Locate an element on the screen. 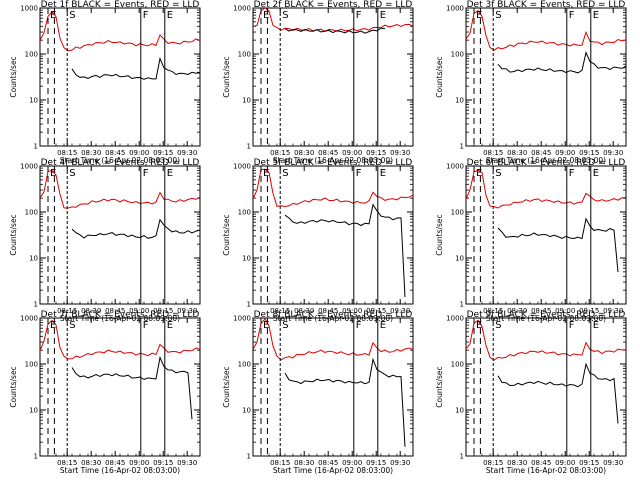 This screenshot has width=640, height=480. panel-title: Det 7f BLACK = Events, RED = LLD is located at coordinates (120, 315).